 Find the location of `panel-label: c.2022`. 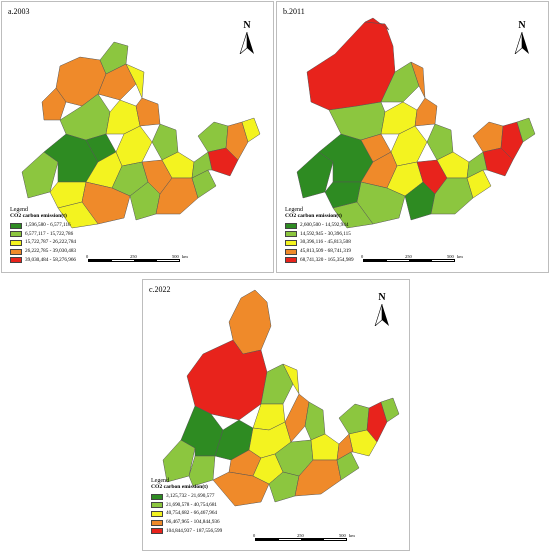

panel-label: c.2022 is located at coordinates (160, 289).